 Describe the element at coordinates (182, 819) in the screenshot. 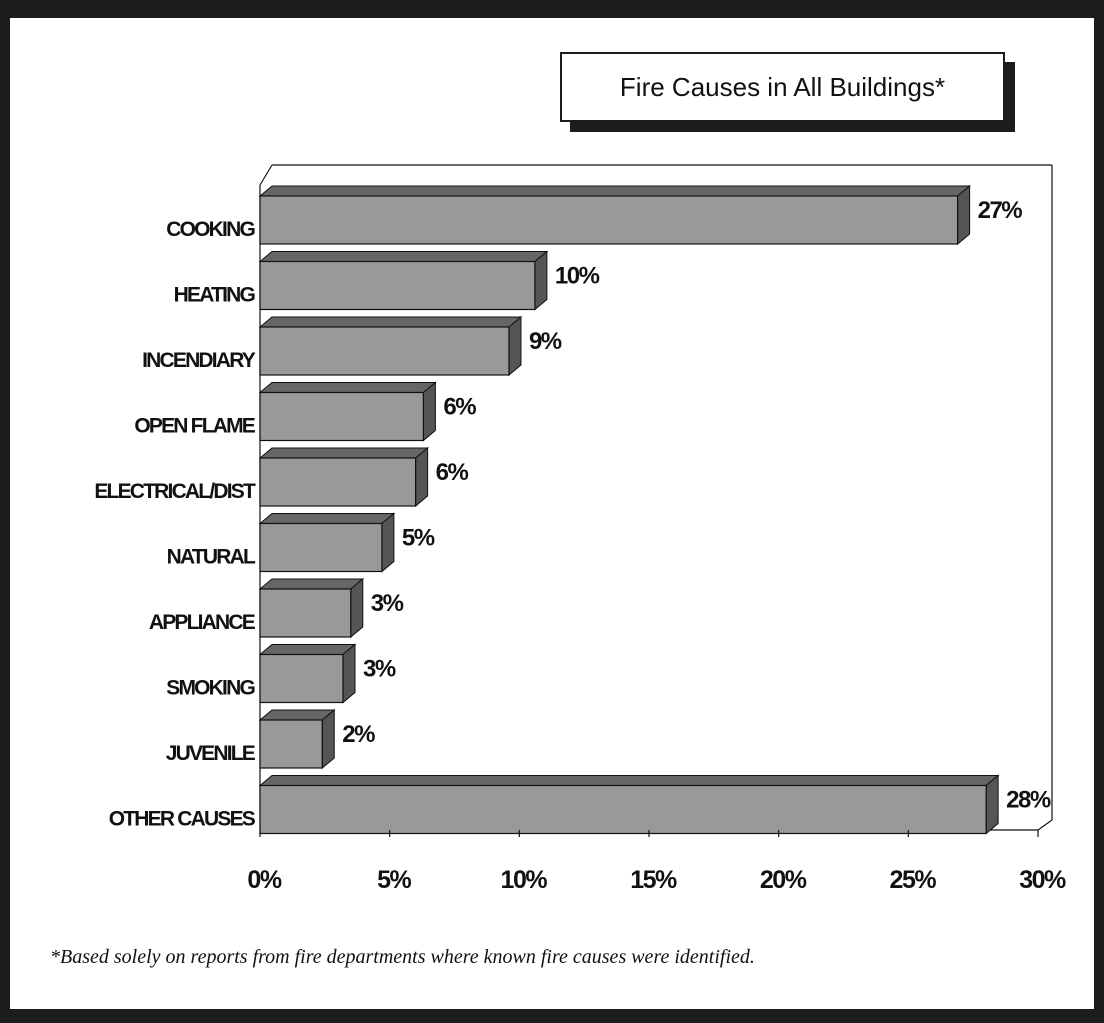

I see `category-label: OTHER CAUSES` at that location.